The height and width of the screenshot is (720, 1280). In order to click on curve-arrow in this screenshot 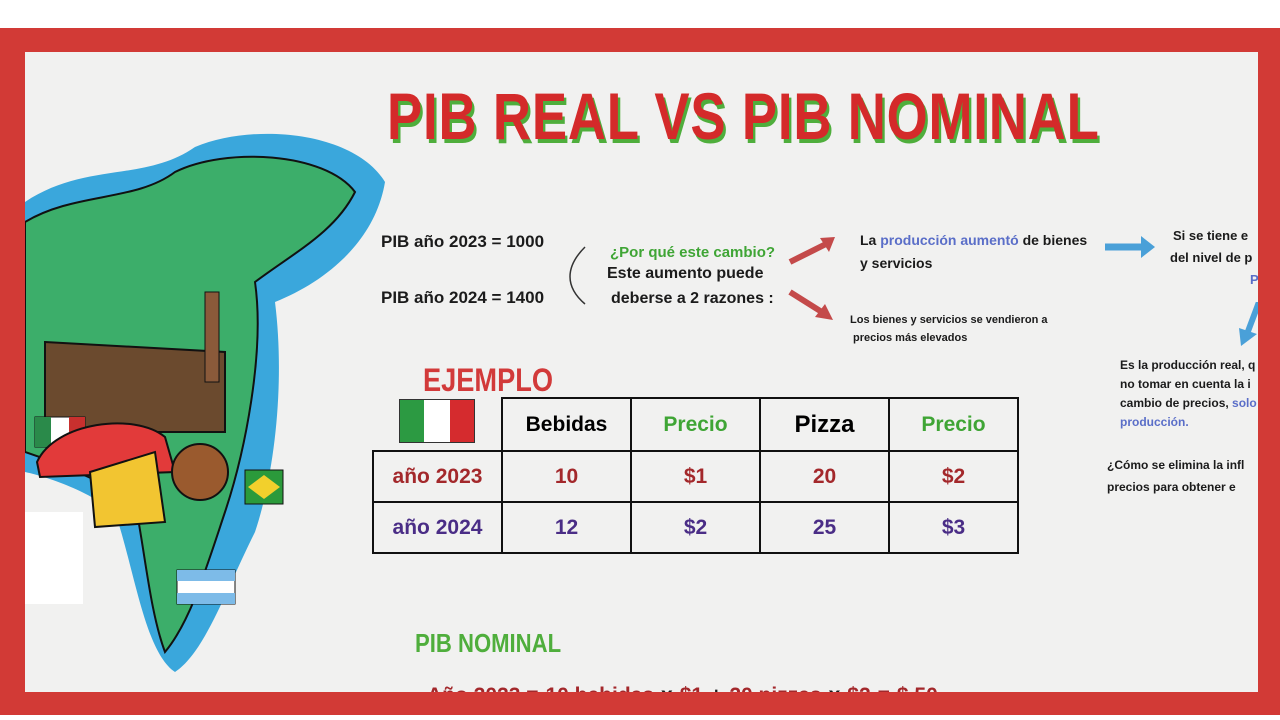, I will do `click(577, 275)`.